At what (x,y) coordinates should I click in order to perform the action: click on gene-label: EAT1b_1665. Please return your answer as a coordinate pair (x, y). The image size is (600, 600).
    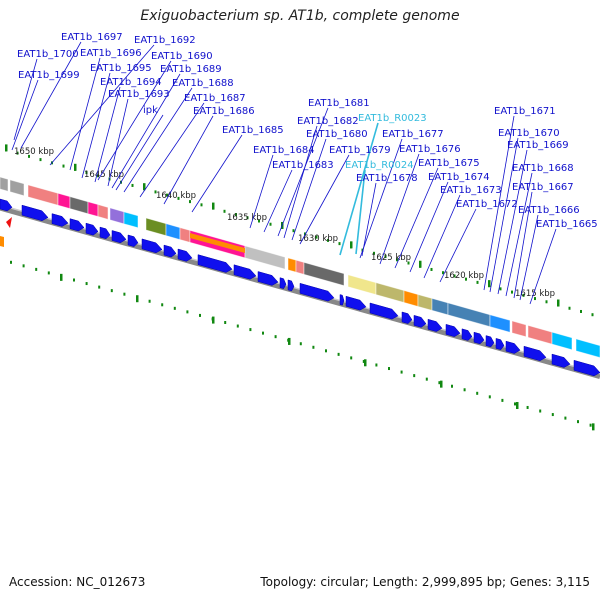
    Looking at the image, I should click on (567, 224).